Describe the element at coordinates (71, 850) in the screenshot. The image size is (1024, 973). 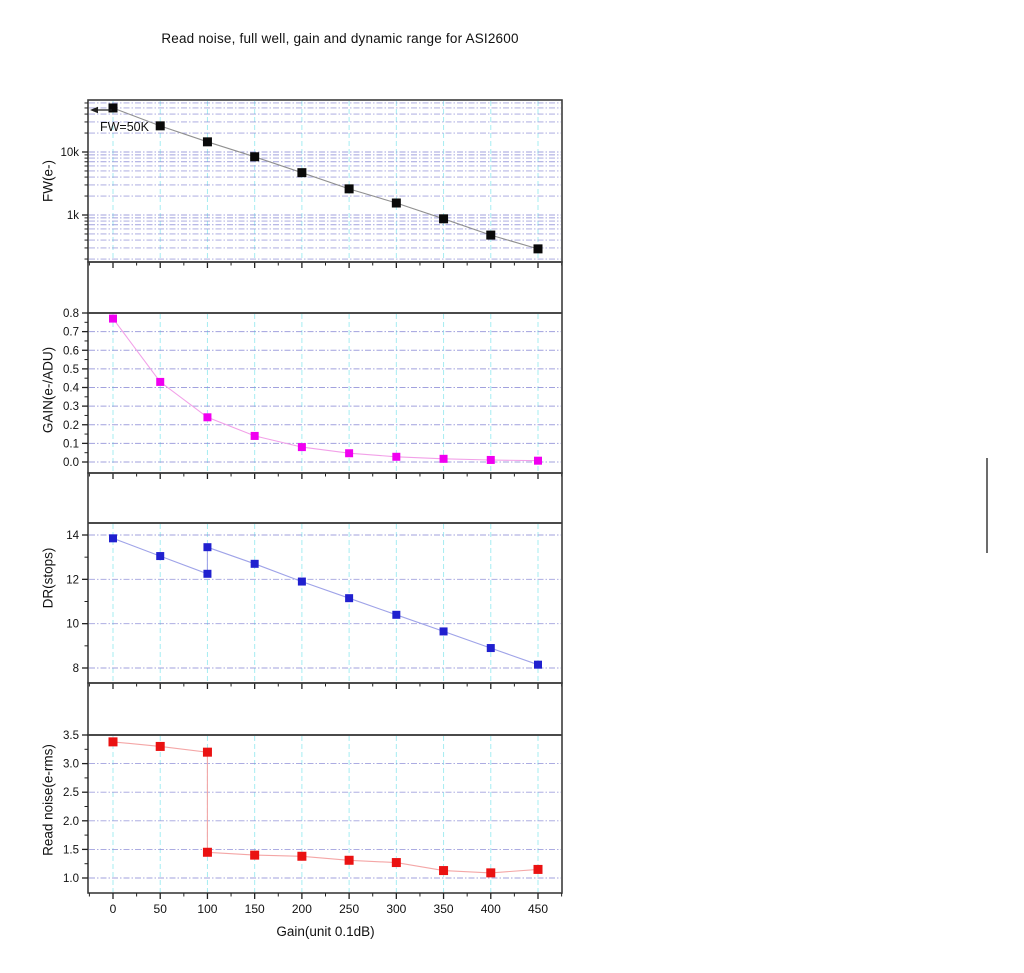
I see `y-tick-label: 1.5` at that location.